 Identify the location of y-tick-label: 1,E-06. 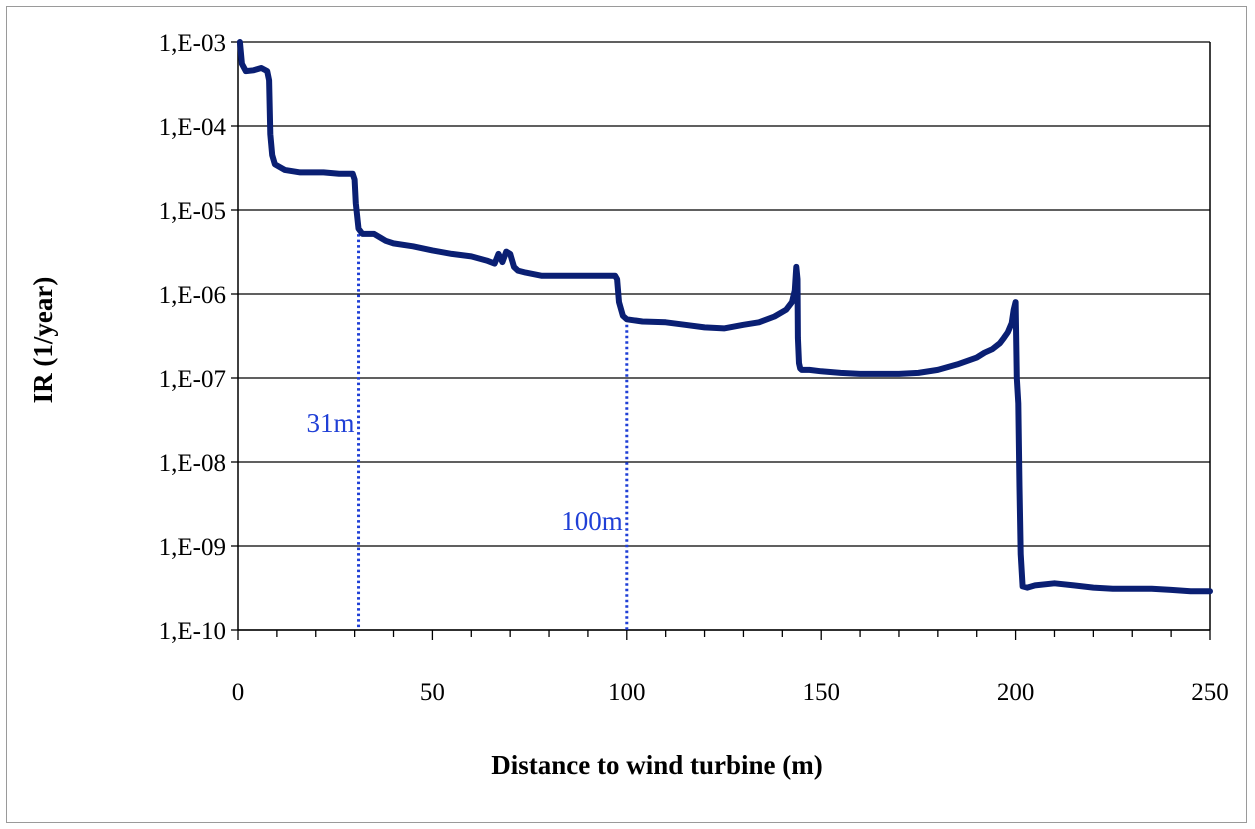
(192, 295).